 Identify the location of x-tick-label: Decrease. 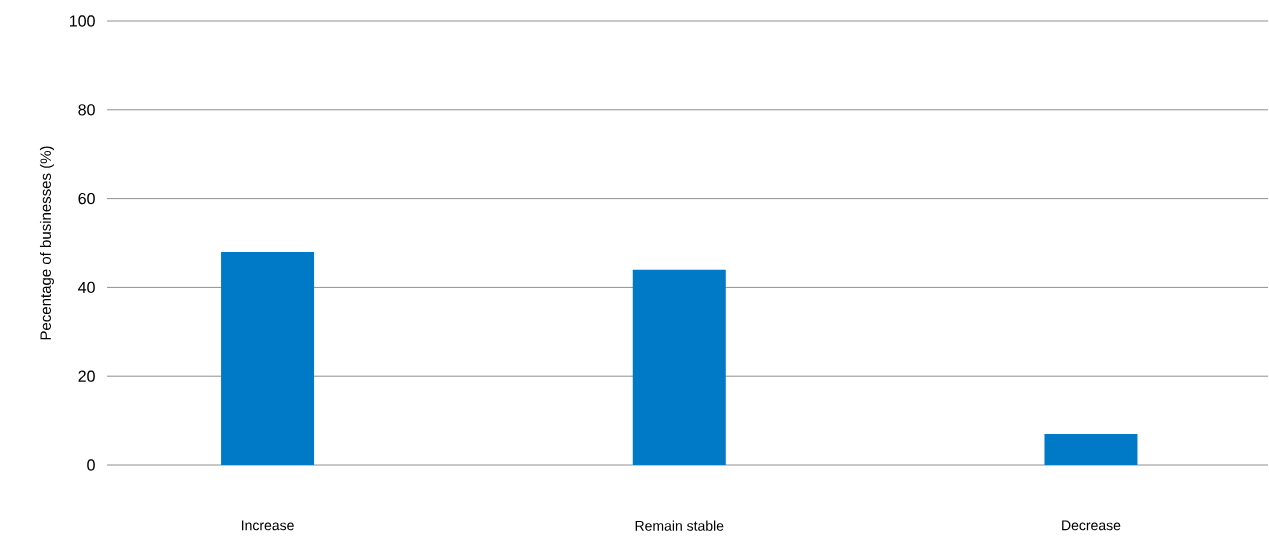
(1091, 525).